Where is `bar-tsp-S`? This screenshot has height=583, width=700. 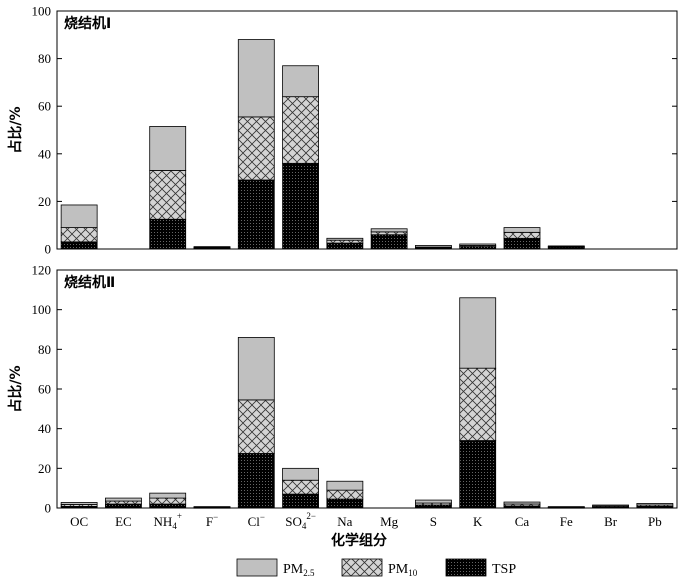 bar-tsp-S is located at coordinates (433, 506).